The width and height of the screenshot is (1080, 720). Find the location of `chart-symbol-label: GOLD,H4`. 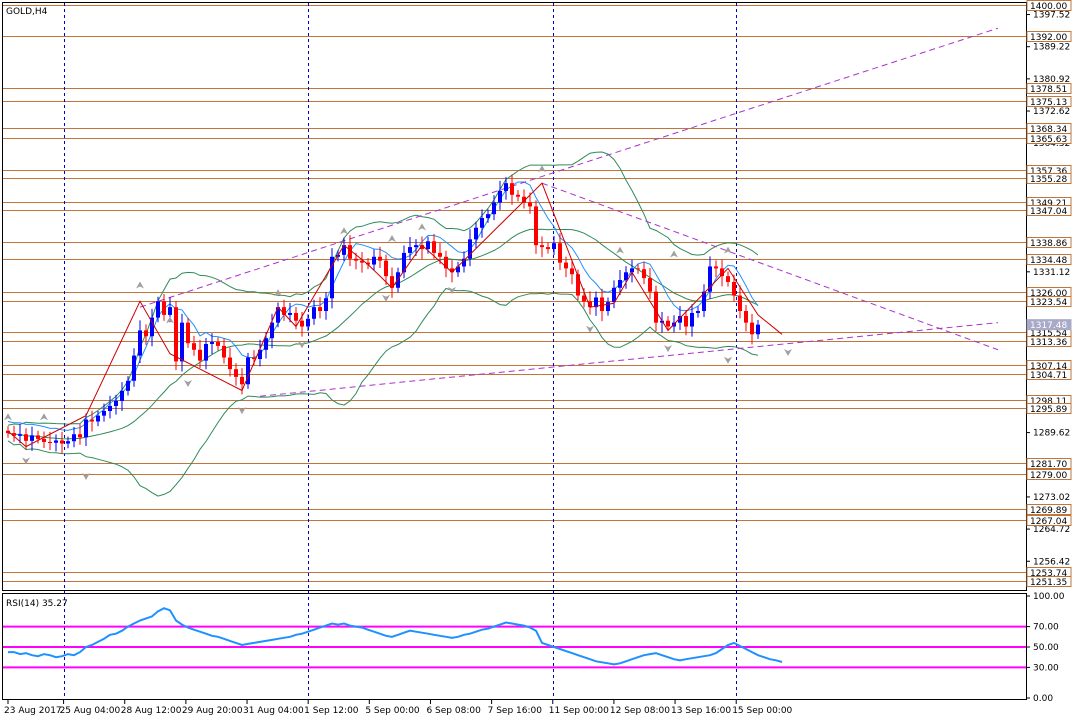

chart-symbol-label: GOLD,H4 is located at coordinates (27, 12).